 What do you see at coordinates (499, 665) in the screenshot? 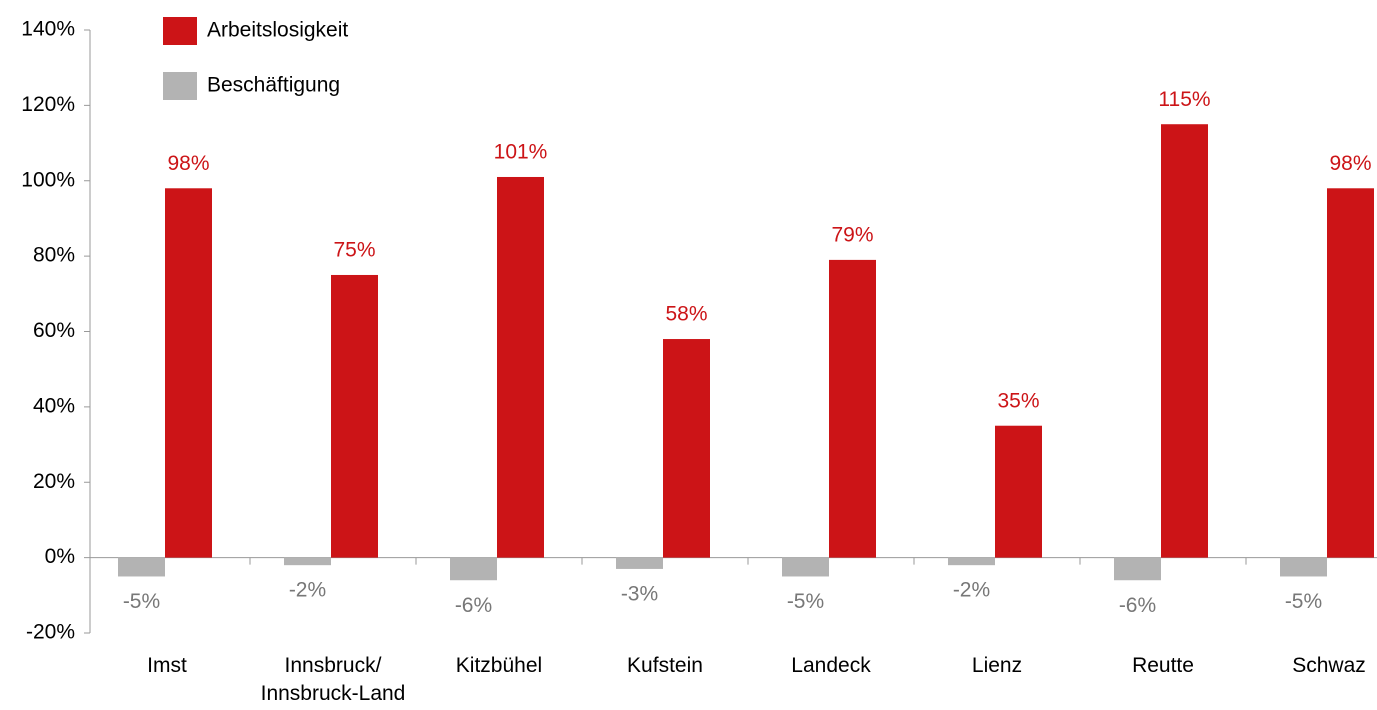
I see `x-tick-label: Kitzbühel` at bounding box center [499, 665].